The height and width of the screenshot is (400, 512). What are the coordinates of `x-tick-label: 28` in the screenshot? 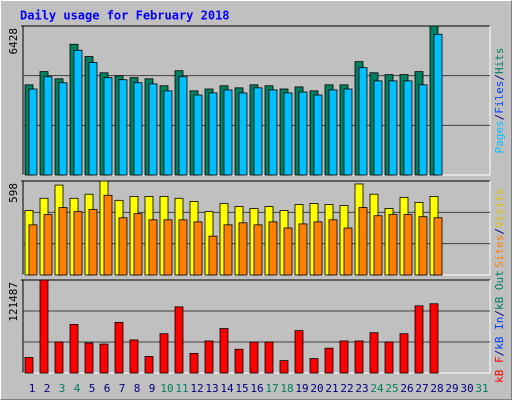 It's located at (436, 388).